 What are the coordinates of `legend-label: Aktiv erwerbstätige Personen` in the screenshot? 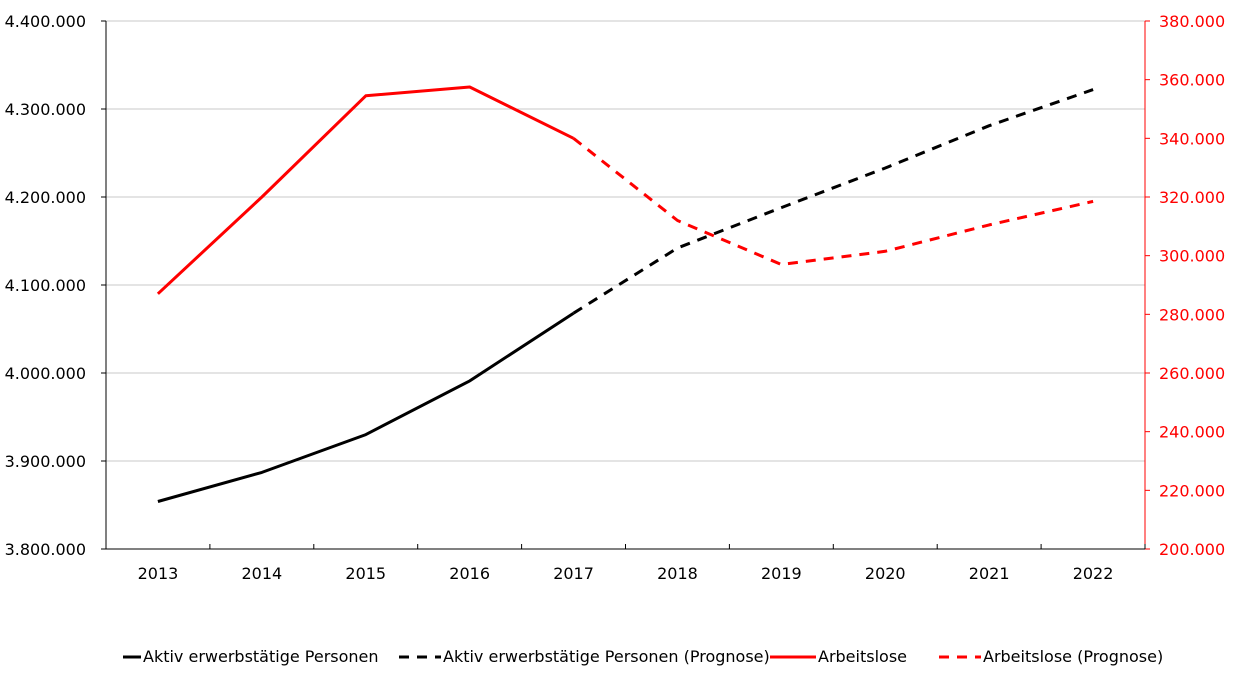 It's located at (261, 656).